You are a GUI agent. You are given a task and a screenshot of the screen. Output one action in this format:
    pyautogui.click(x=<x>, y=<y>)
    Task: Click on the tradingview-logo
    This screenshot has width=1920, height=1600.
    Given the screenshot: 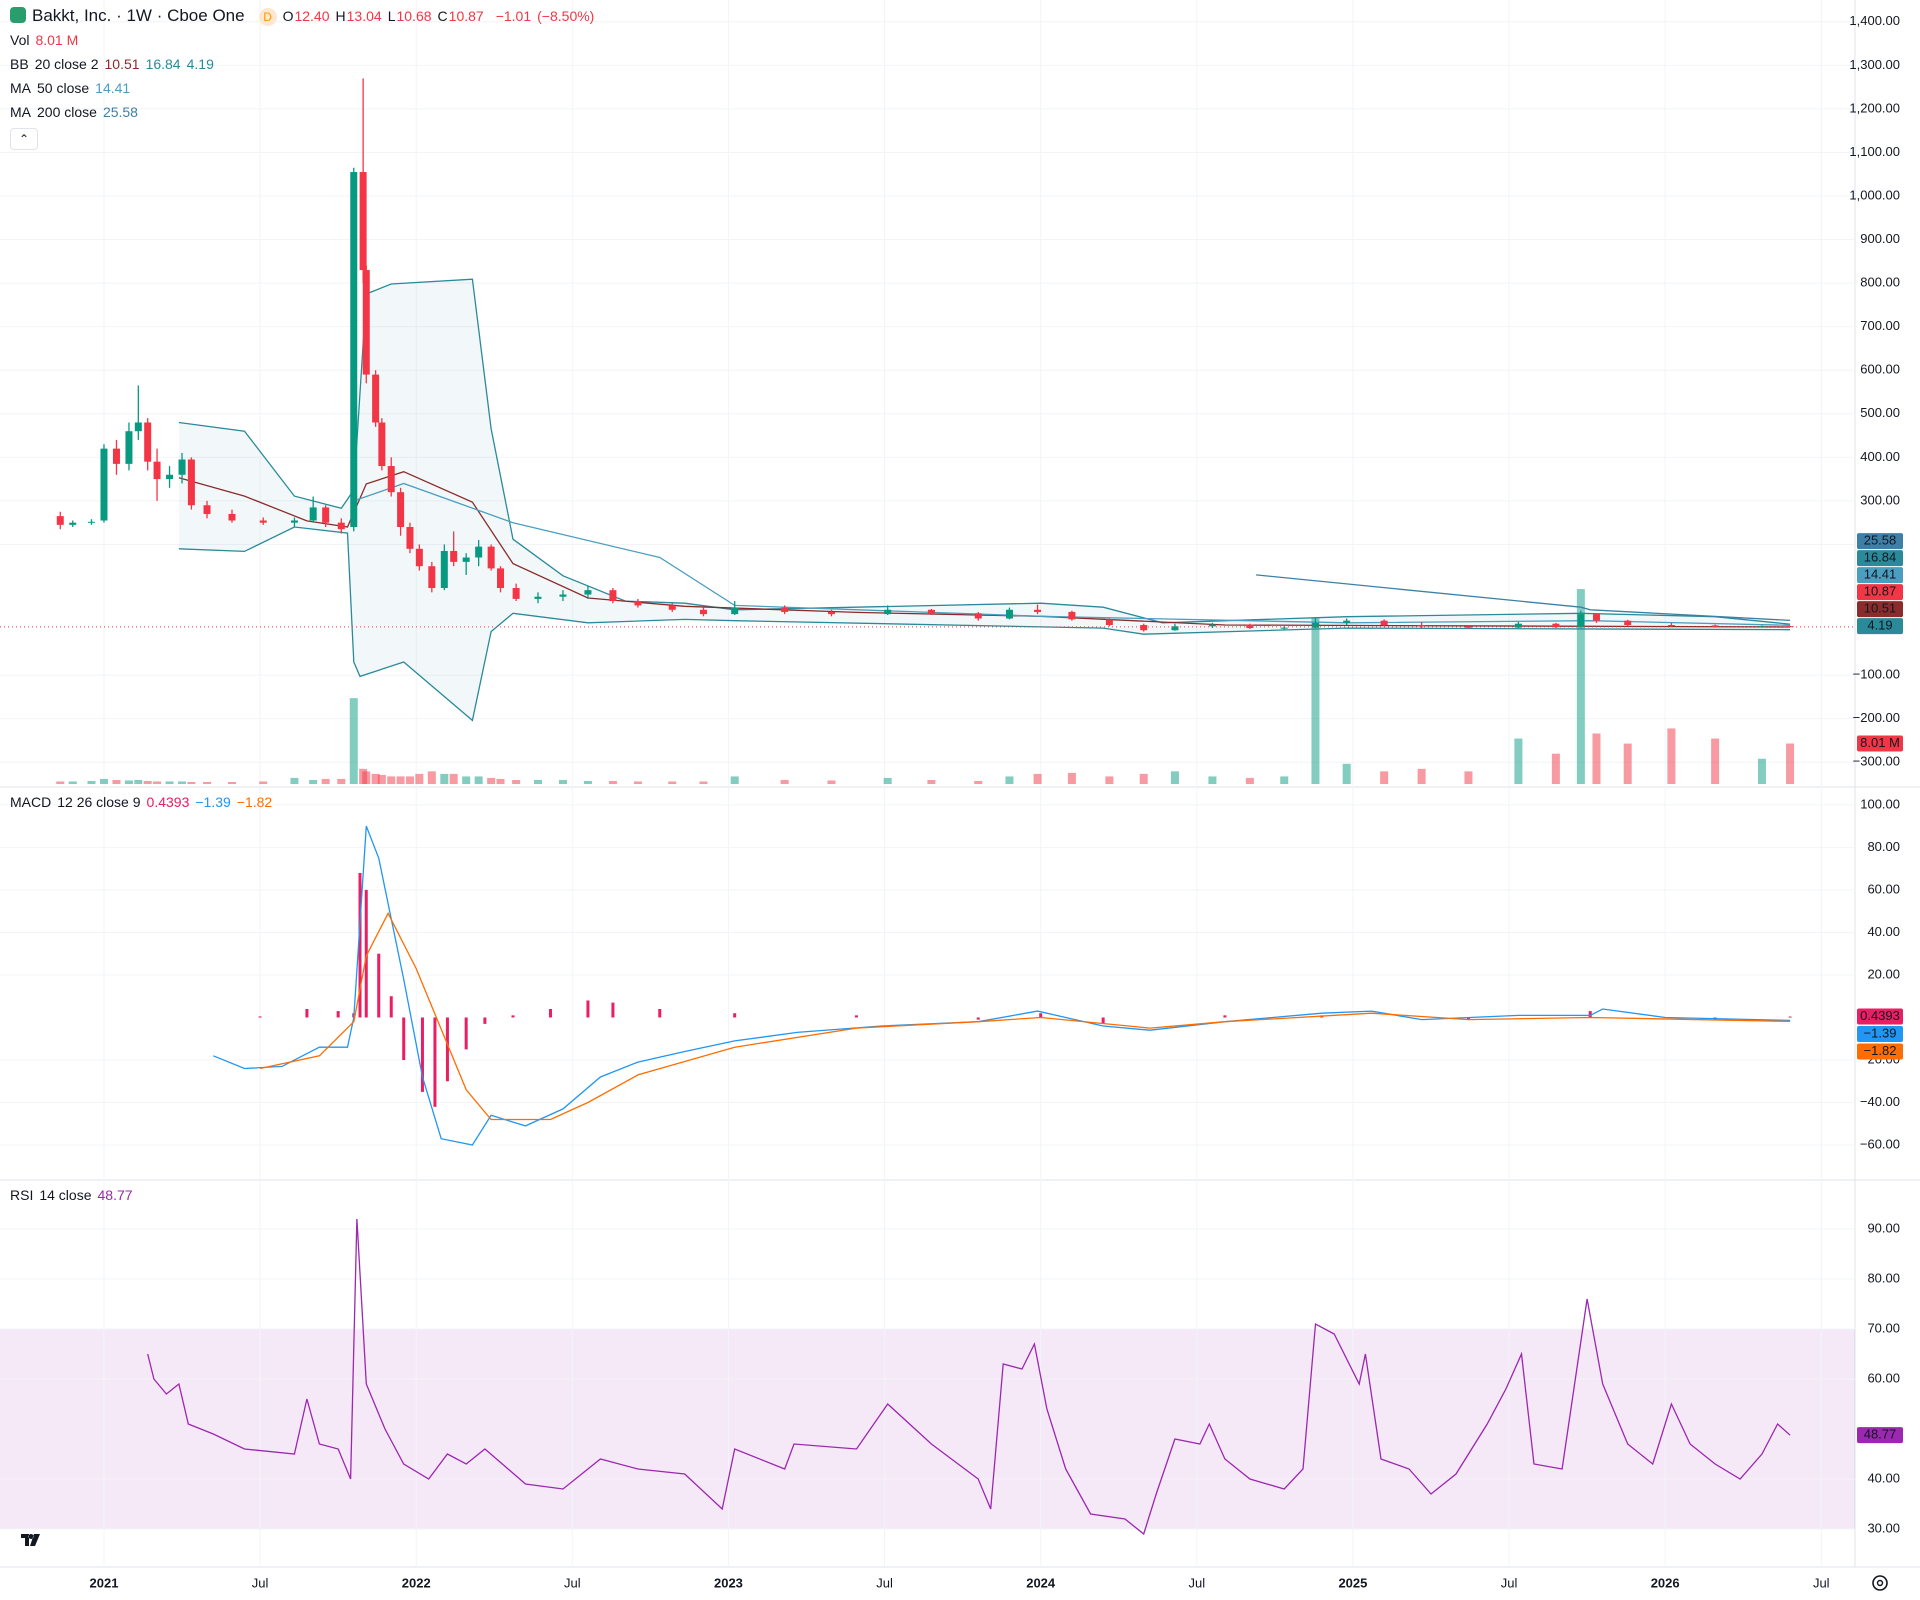 What is the action you would take?
    pyautogui.click(x=31, y=1539)
    